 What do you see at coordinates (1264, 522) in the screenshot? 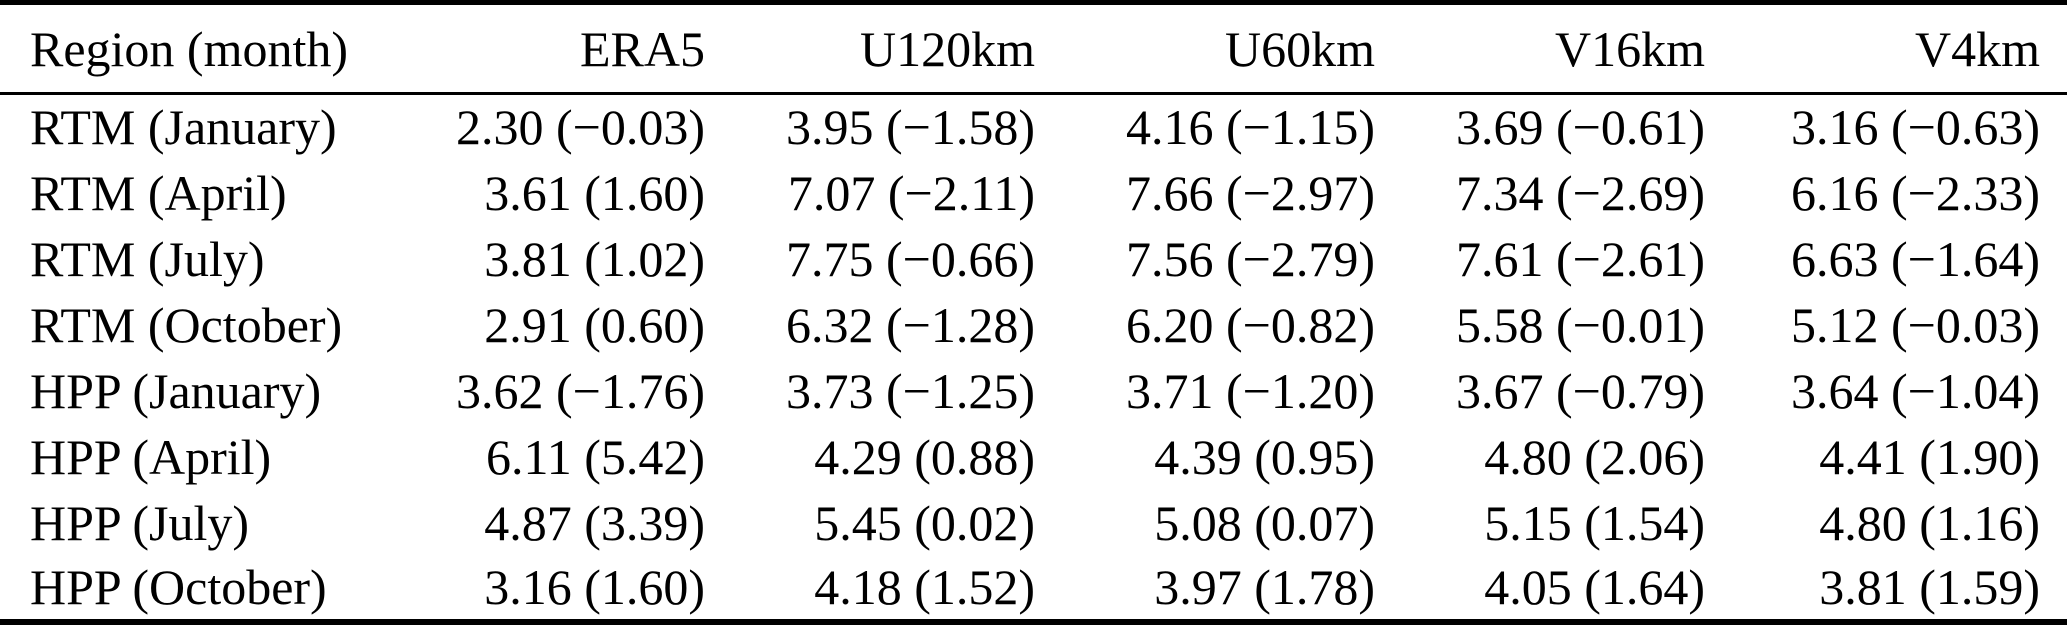
I see `cell-u60km: 5.08 (0.07)` at bounding box center [1264, 522].